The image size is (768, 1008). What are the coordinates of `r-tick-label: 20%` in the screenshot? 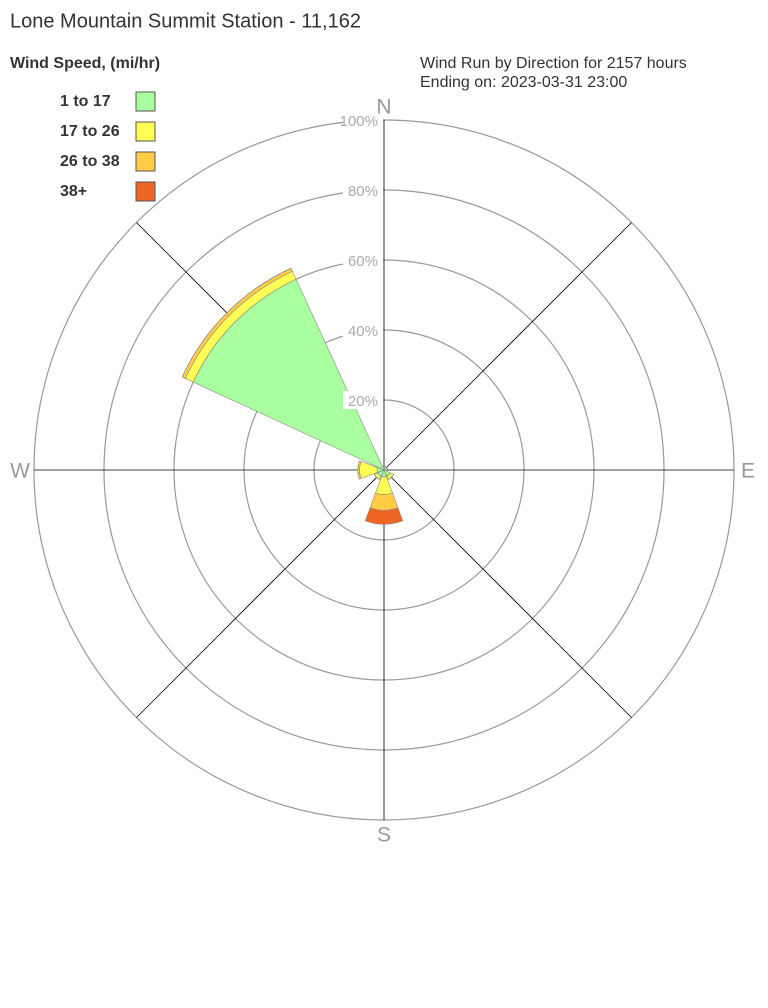 It's located at (363, 401).